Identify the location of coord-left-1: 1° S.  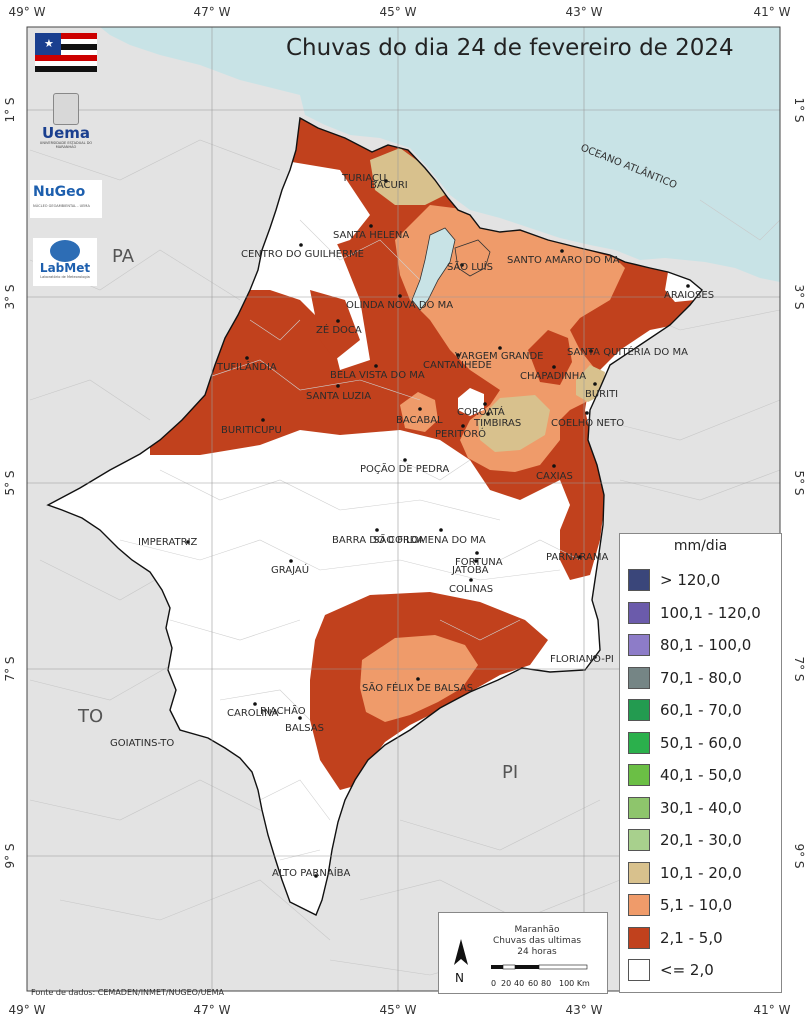
(10, 109).